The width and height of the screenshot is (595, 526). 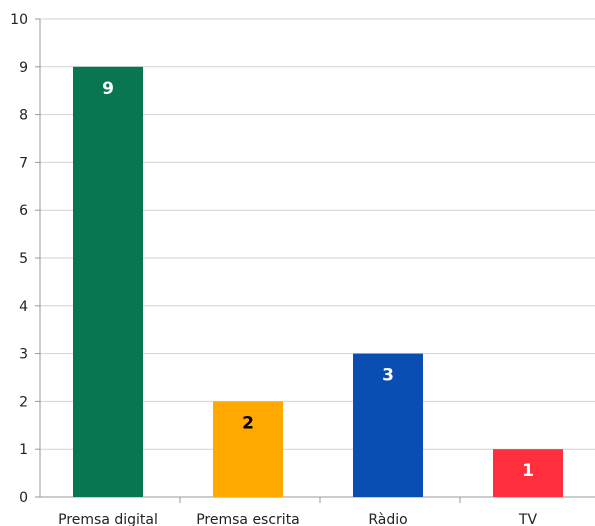 I want to click on x-category-label: Ràdio, so click(x=387, y=519).